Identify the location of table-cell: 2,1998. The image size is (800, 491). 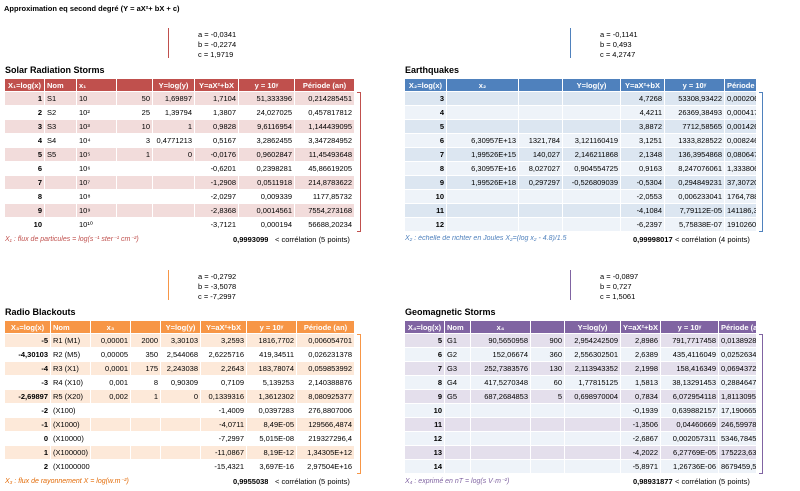
(641, 369).